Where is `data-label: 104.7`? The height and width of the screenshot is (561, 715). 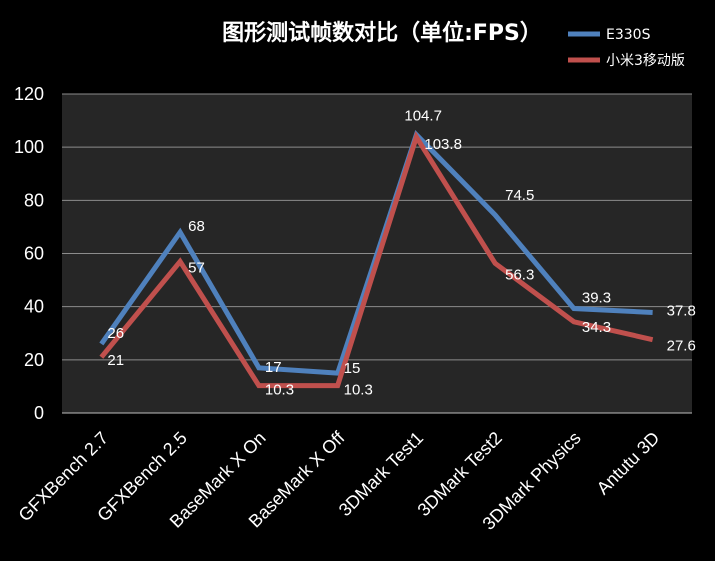
data-label: 104.7 is located at coordinates (423, 116).